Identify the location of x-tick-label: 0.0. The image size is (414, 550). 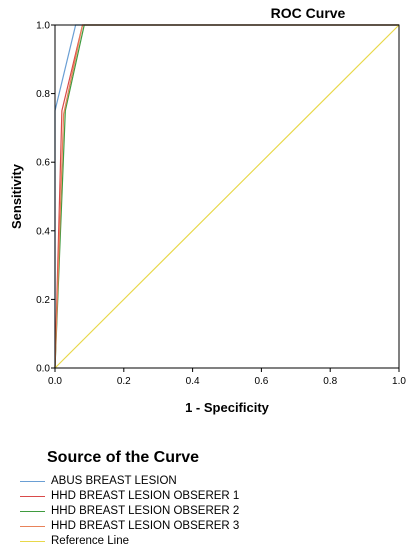
(55, 381).